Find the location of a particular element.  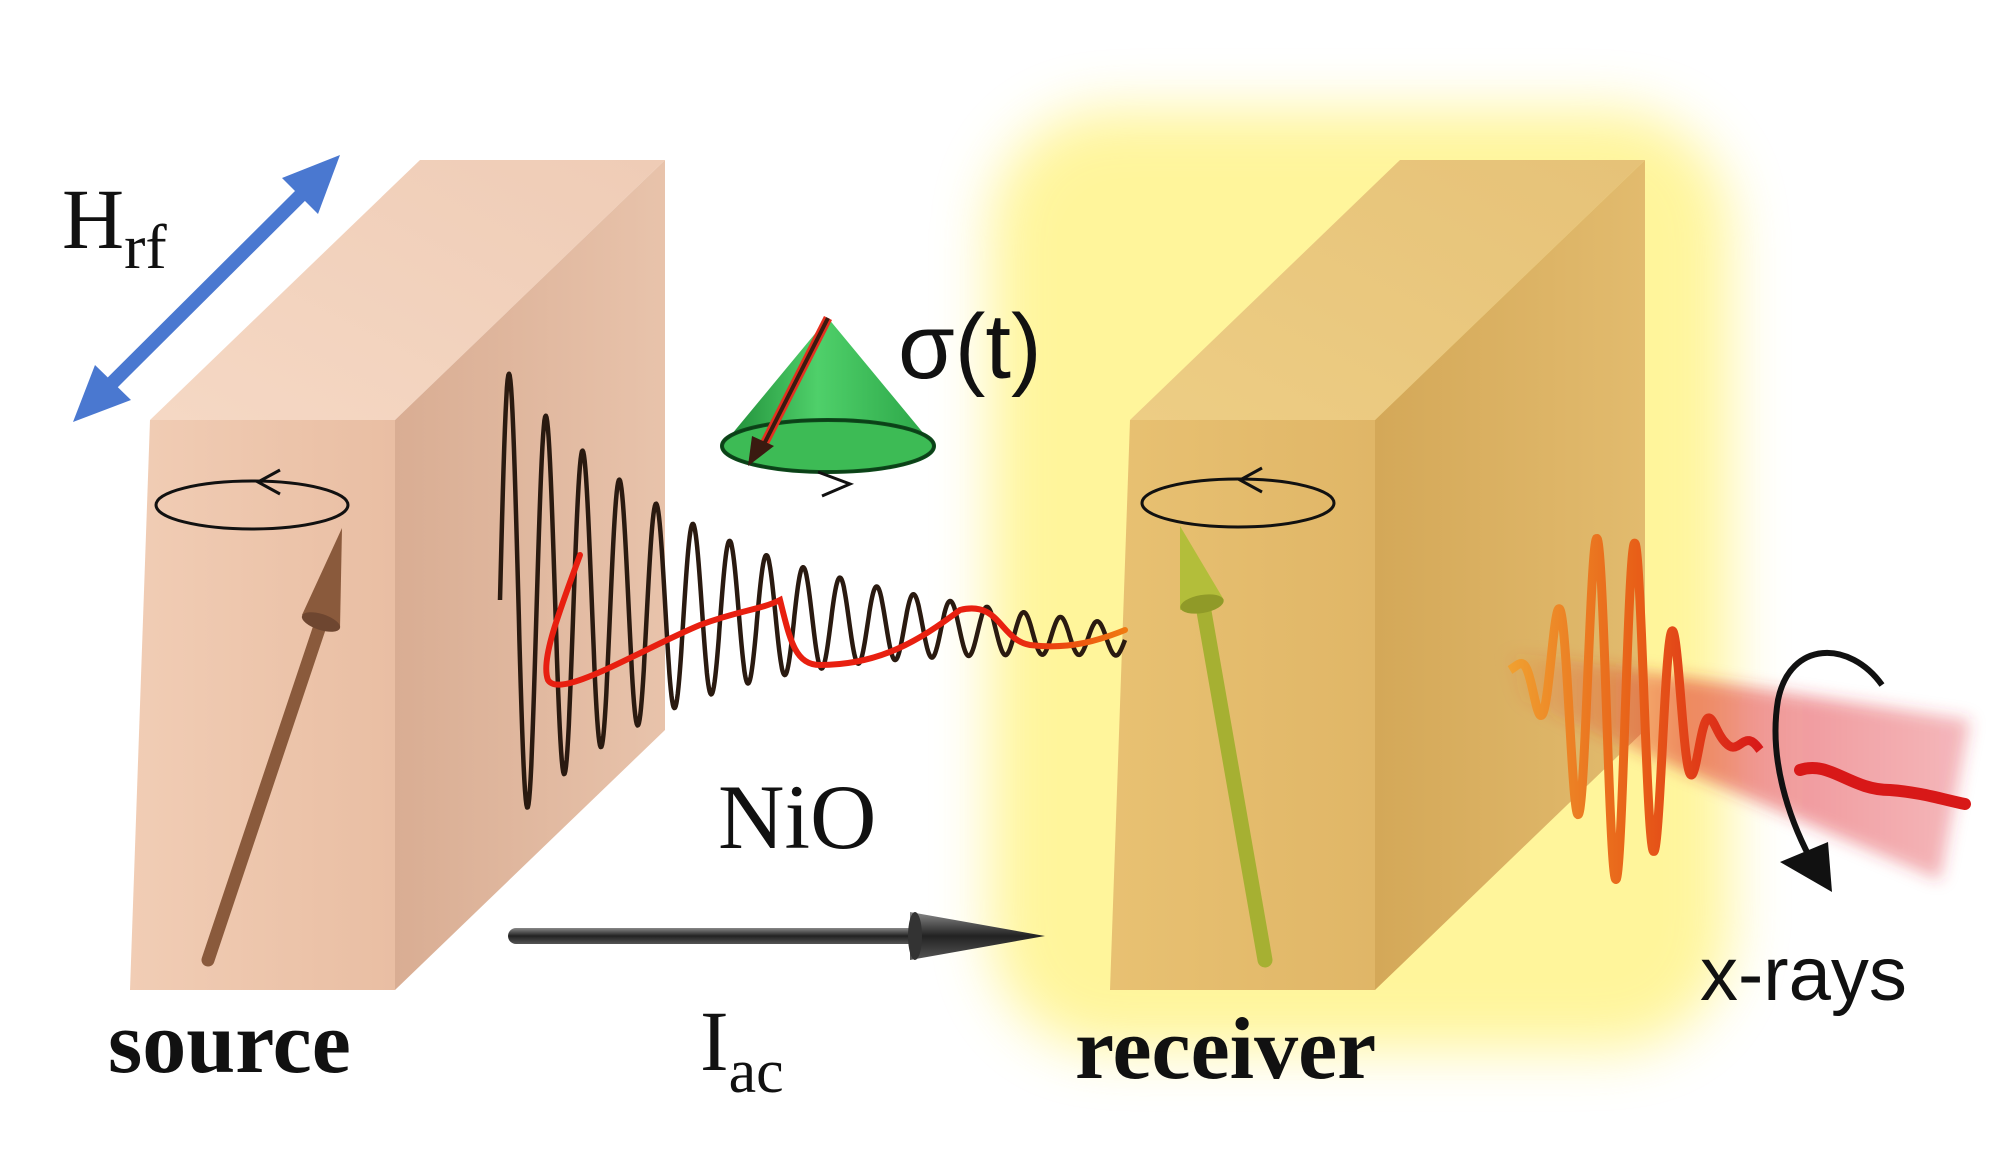

receiver-spin-arrow is located at coordinates (1226, 747).